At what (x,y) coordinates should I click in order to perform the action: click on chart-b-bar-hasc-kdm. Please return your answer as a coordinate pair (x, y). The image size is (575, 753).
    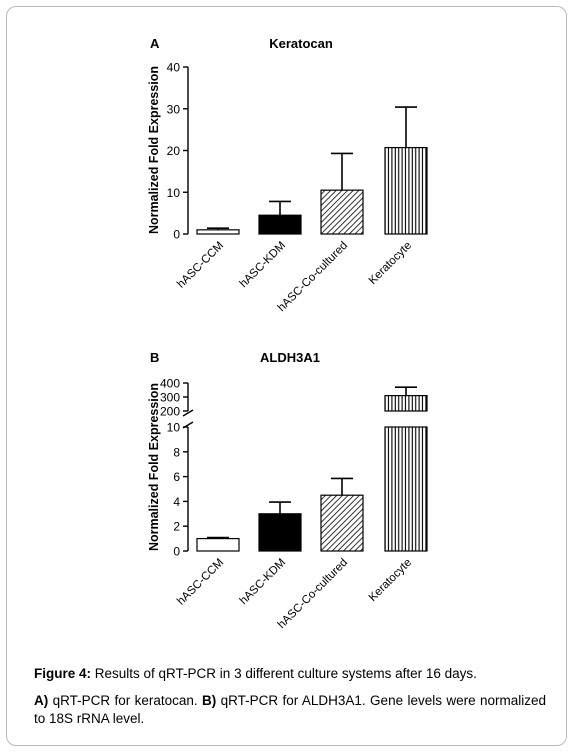
    Looking at the image, I should click on (280, 532).